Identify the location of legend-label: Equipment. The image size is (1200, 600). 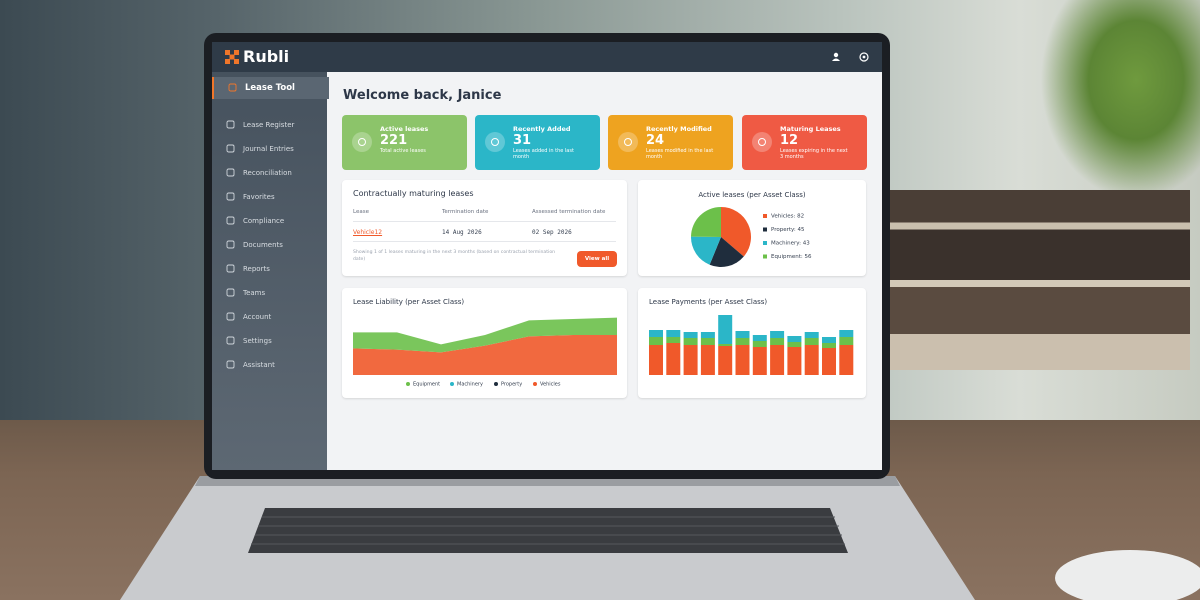
(426, 385).